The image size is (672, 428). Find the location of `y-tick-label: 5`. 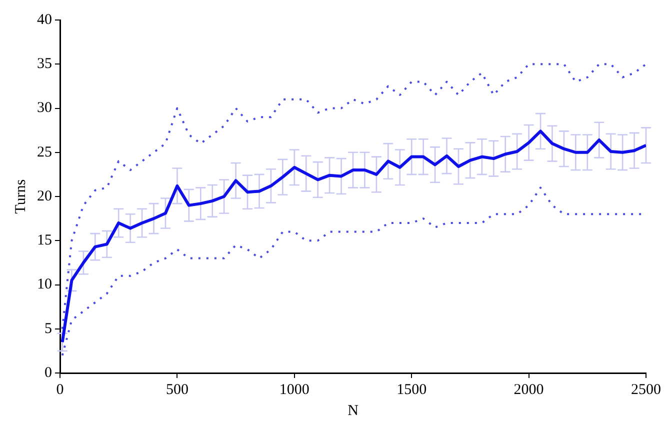

y-tick-label: 5 is located at coordinates (48, 328).